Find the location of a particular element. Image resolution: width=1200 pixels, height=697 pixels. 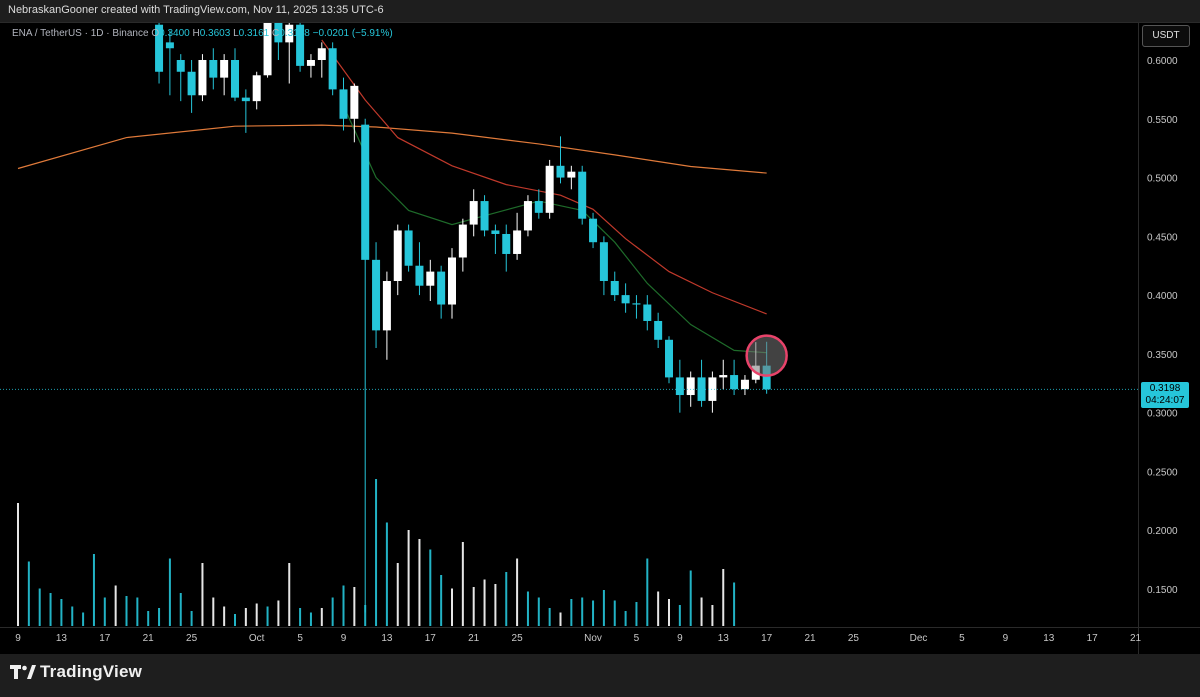

time-tick-label: 25 is located at coordinates (192, 638).